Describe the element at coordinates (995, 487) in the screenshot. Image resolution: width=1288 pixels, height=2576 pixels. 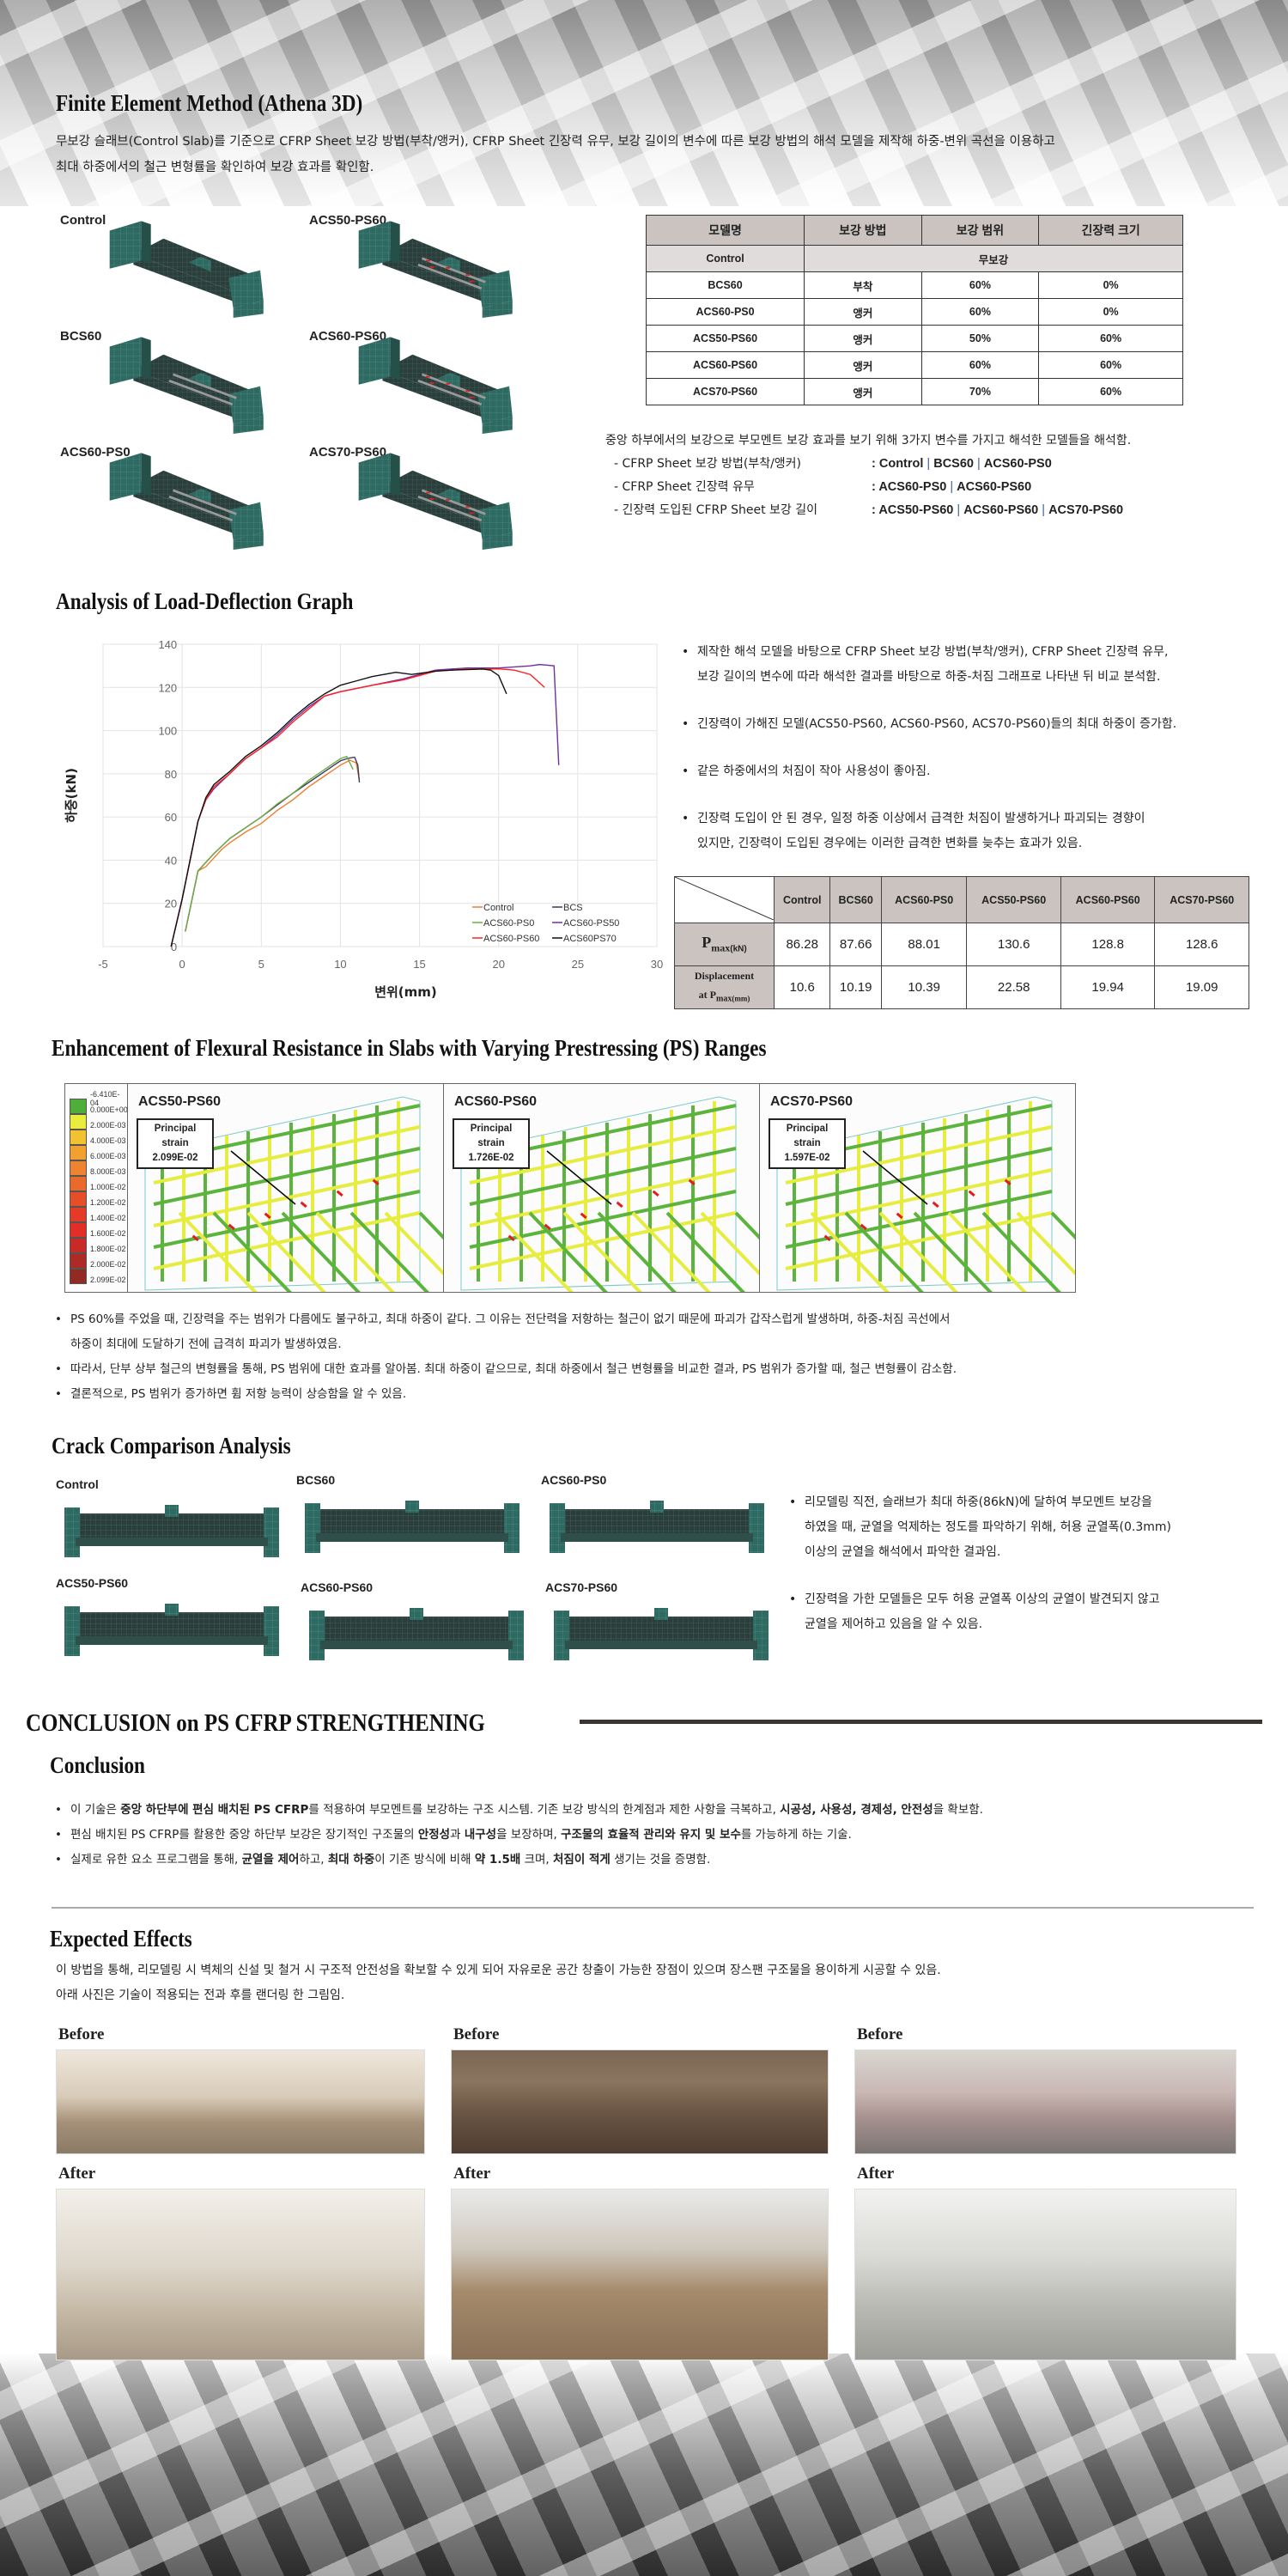
I see `variable-model: ACS60-PS60` at that location.